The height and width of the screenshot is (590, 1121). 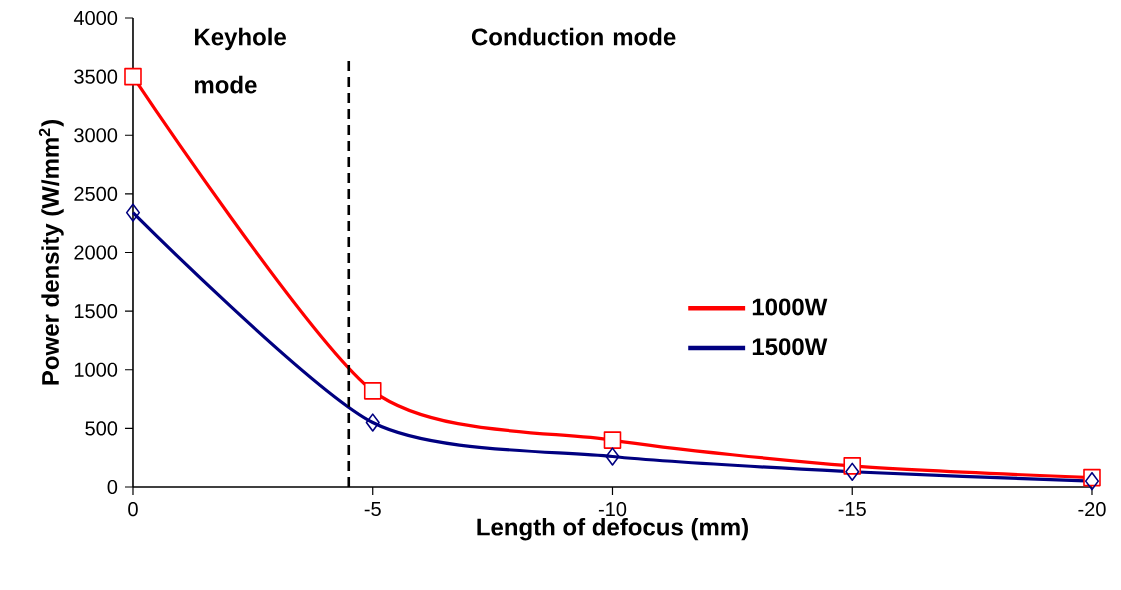 I want to click on x-tick-label: -20, so click(x=1092, y=509).